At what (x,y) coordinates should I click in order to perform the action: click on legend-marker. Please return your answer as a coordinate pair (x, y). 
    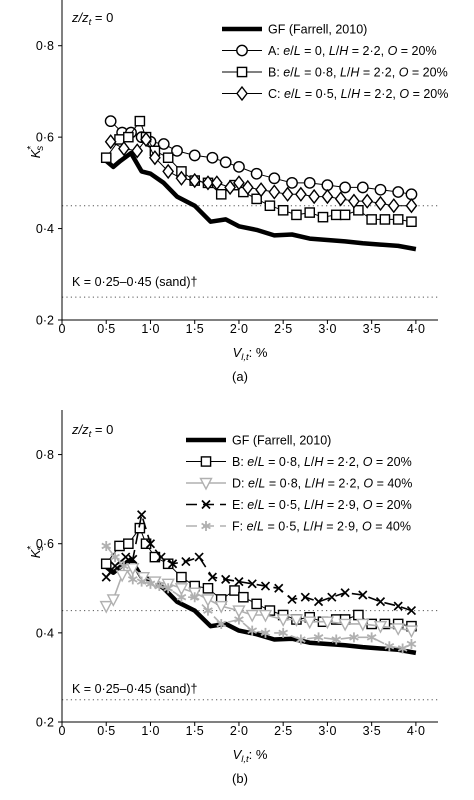
    Looking at the image, I should click on (242, 50).